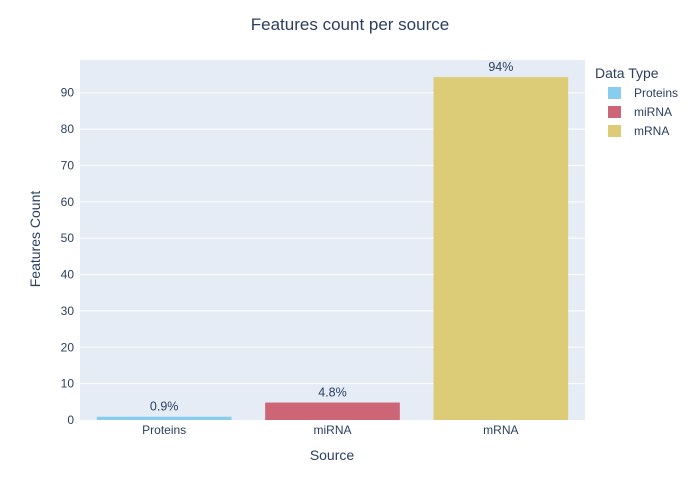  Describe the element at coordinates (332, 411) in the screenshot. I see `bar-mirna` at that location.